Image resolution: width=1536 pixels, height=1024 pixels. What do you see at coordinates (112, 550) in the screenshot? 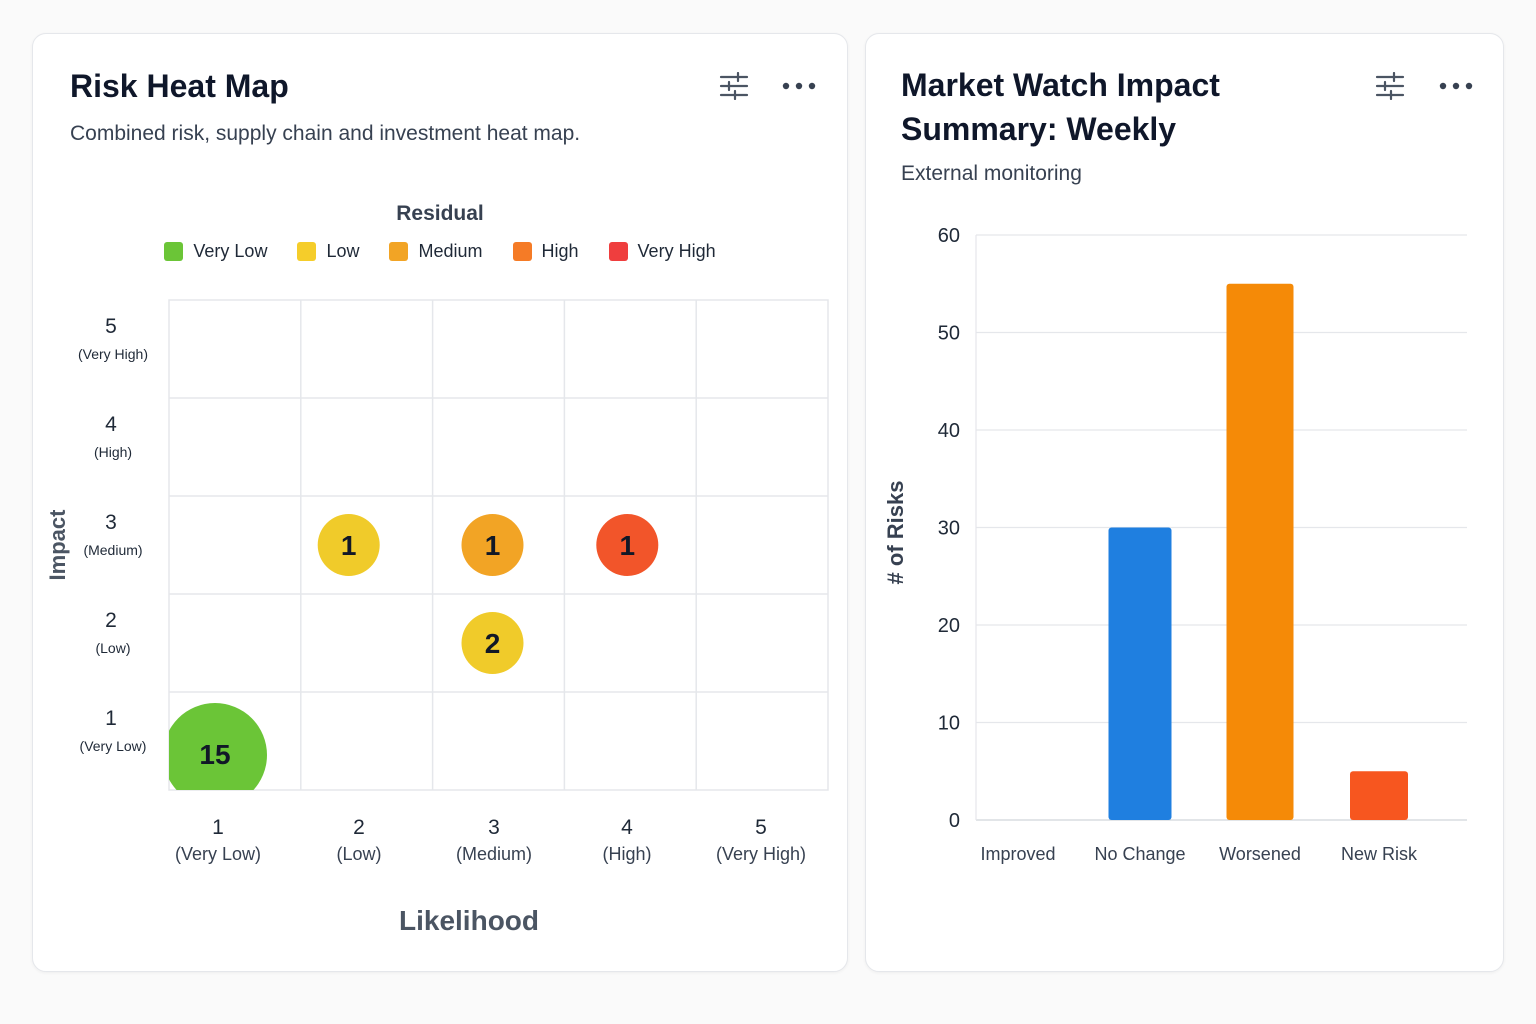
I see `y-tick-label: (Medium)` at bounding box center [112, 550].